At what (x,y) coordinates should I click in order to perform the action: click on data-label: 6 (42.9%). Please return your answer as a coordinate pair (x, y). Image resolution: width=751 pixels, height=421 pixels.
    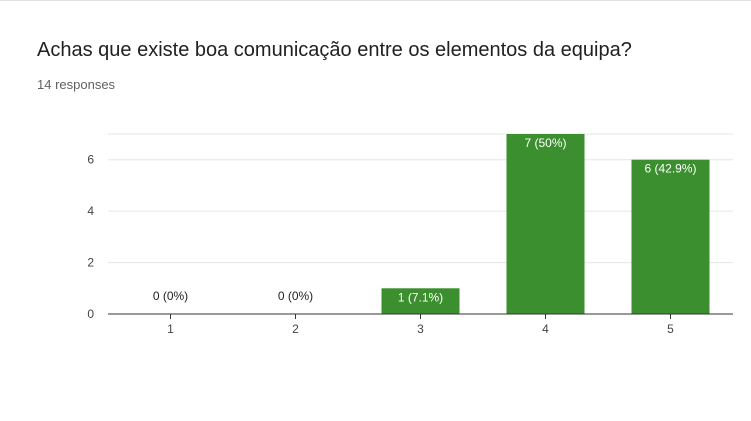
    Looking at the image, I should click on (670, 169).